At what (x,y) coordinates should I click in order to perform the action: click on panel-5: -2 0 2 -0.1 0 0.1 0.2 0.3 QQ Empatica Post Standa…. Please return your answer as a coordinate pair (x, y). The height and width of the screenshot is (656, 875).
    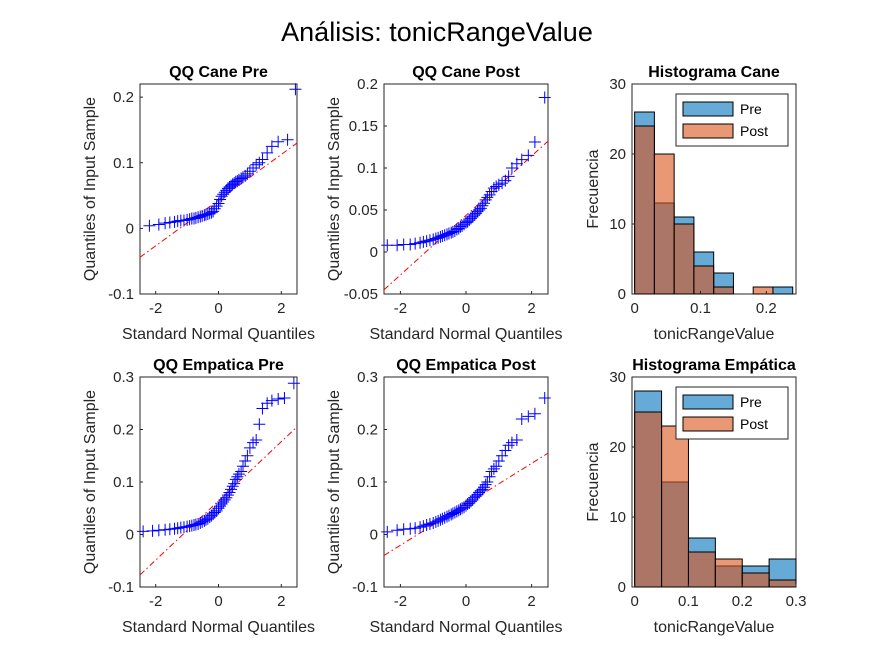
    Looking at the image, I should click on (444, 496).